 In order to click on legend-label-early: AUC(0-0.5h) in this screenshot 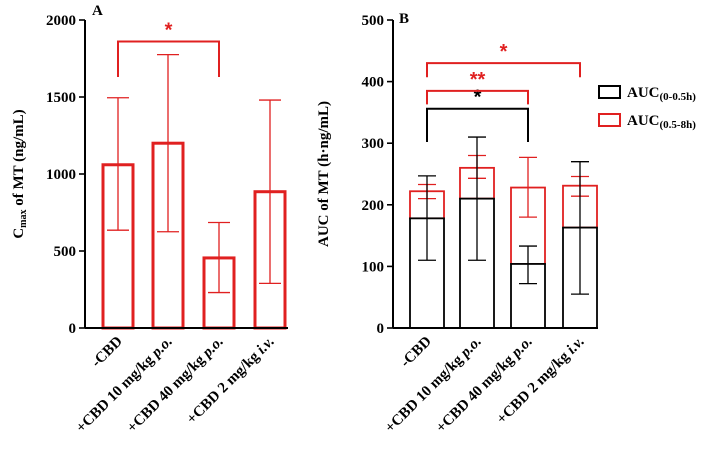, I will do `click(661, 94)`.